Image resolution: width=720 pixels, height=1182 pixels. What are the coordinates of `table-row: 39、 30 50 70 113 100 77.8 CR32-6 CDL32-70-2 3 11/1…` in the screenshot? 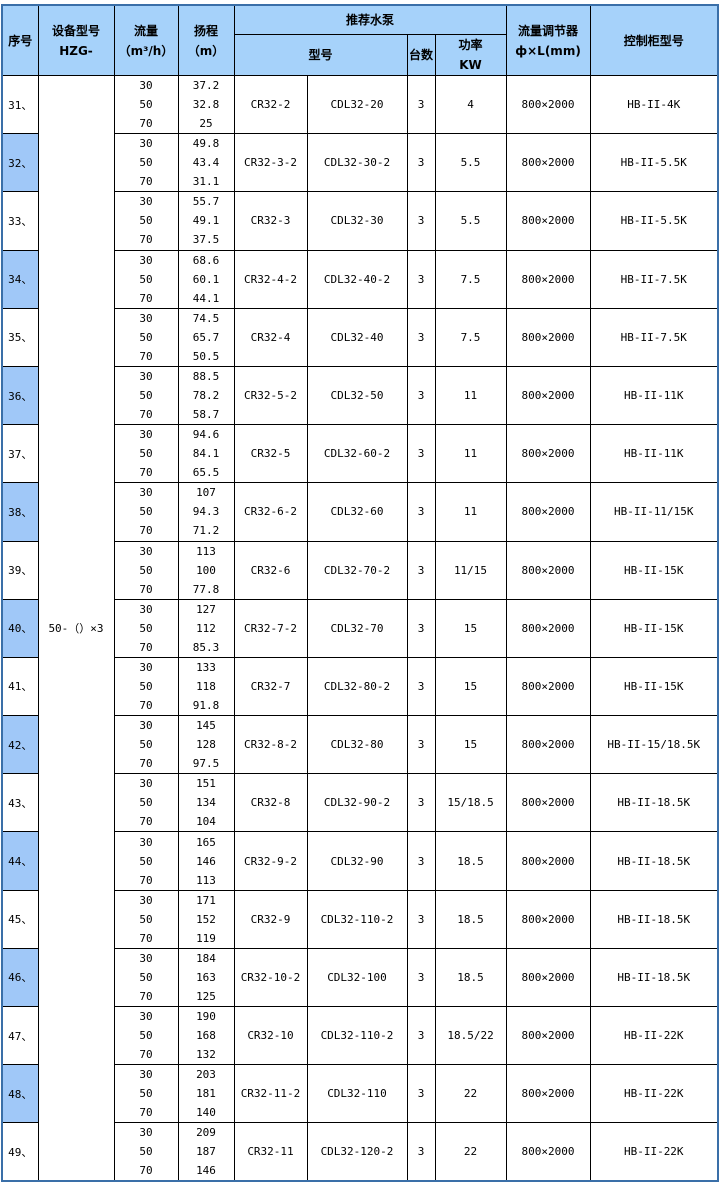 It's located at (360, 570).